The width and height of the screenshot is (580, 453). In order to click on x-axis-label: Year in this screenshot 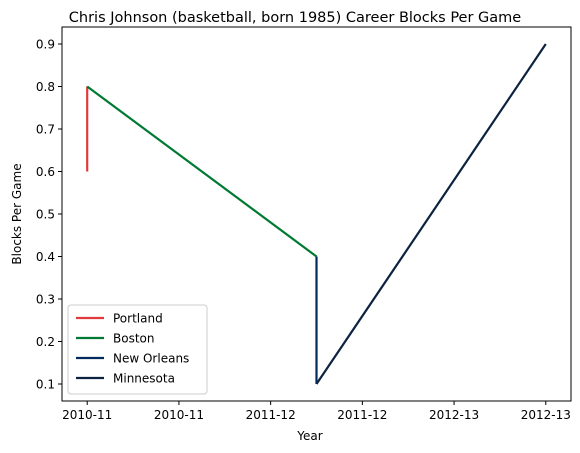, I will do `click(309, 436)`.